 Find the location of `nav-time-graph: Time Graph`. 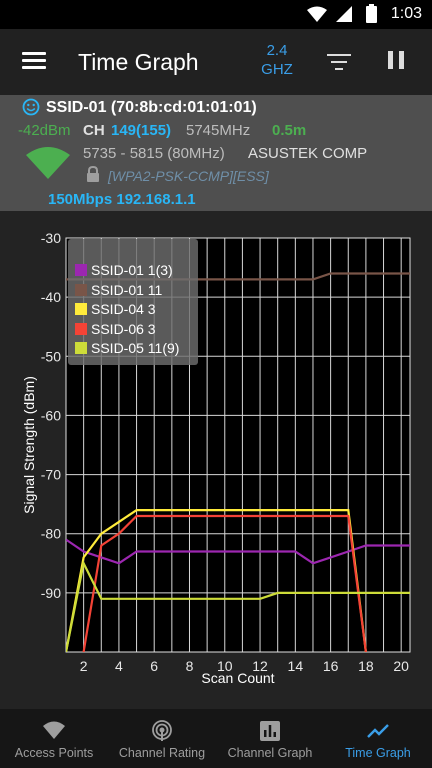

nav-time-graph: Time Graph is located at coordinates (378, 738).